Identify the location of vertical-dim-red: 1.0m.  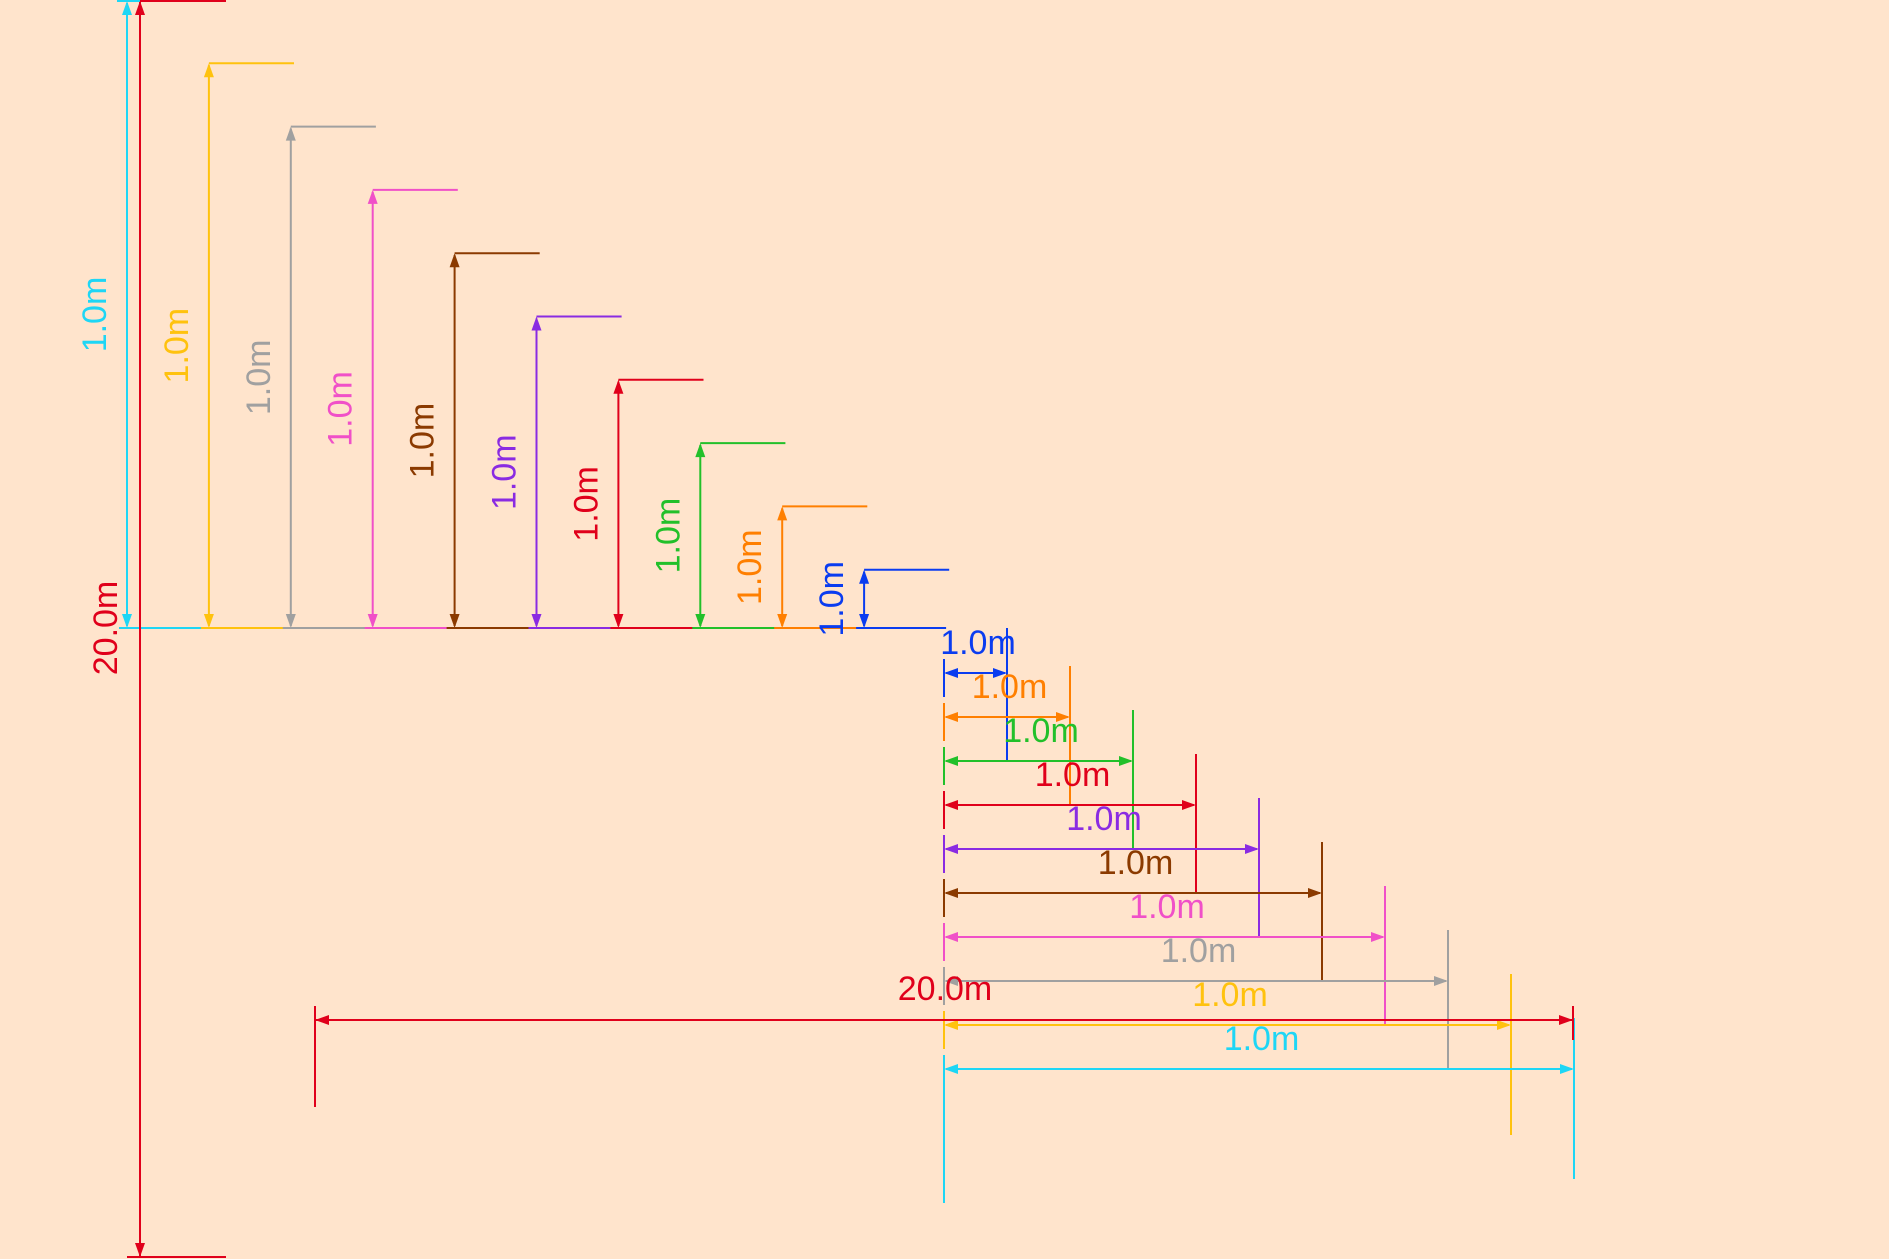
(635, 503).